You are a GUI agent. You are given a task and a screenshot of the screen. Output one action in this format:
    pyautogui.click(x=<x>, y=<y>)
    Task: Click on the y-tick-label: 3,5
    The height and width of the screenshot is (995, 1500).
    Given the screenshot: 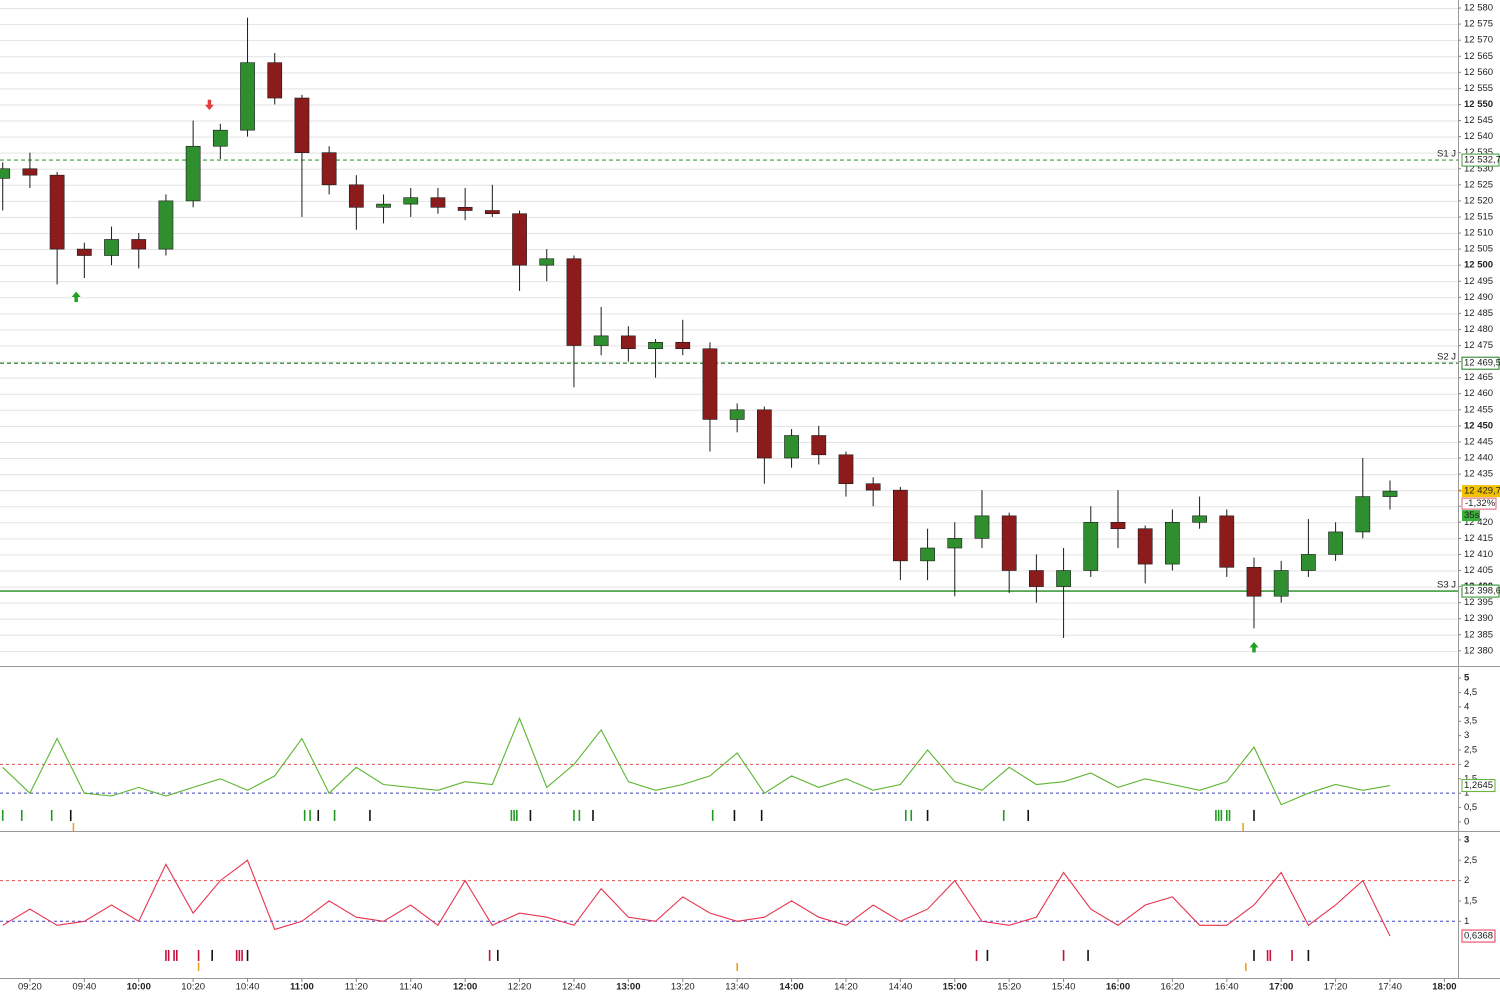 What is the action you would take?
    pyautogui.click(x=1470, y=721)
    